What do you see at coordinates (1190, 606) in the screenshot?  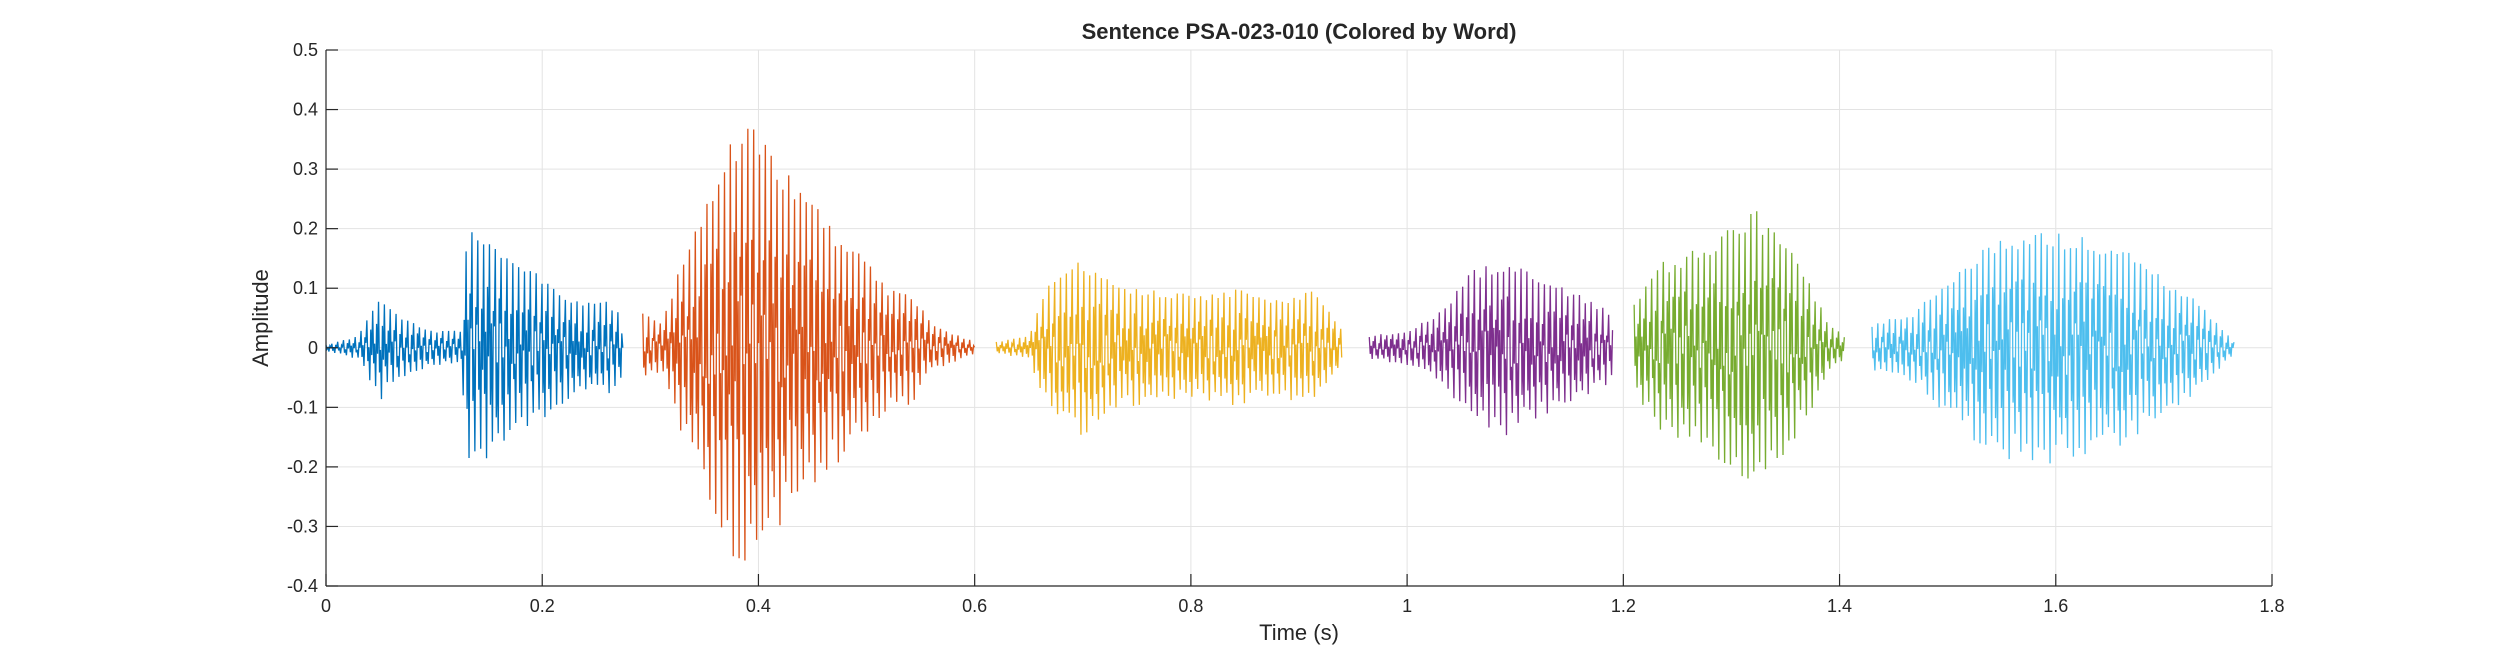 I see `x-tick-label: 0.8` at bounding box center [1190, 606].